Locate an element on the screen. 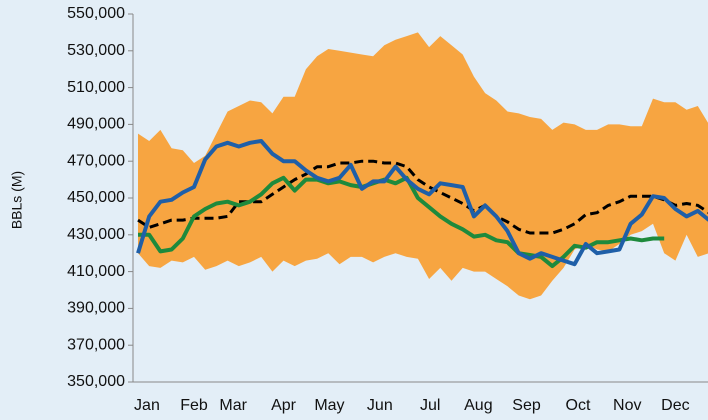 This screenshot has width=708, height=420. y-tick-label: 550,000 is located at coordinates (96, 13).